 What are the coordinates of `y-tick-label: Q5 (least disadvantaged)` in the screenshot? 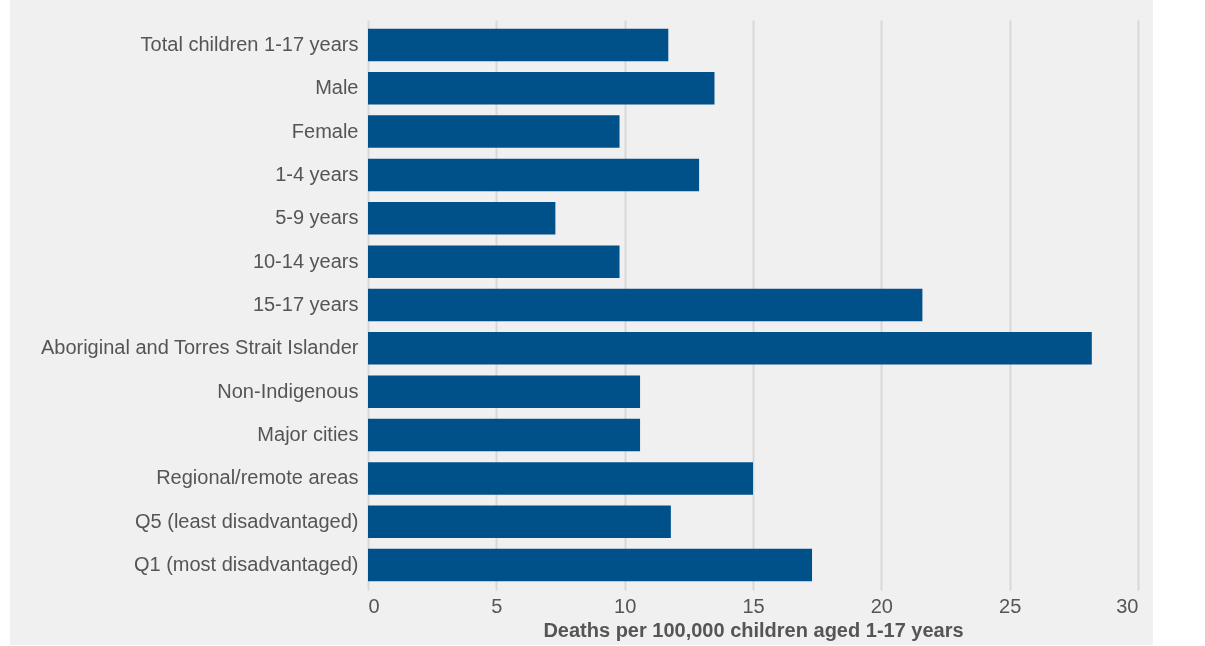 It's located at (247, 520).